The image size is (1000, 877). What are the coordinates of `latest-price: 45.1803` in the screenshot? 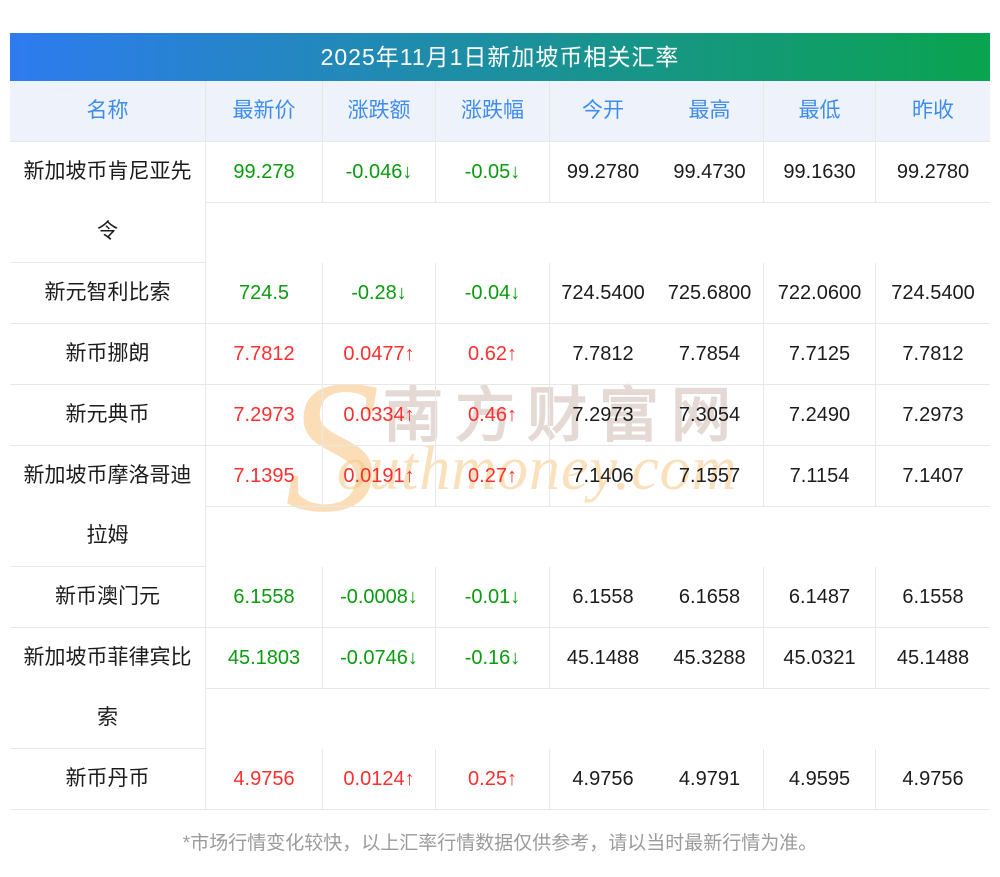 It's located at (264, 658).